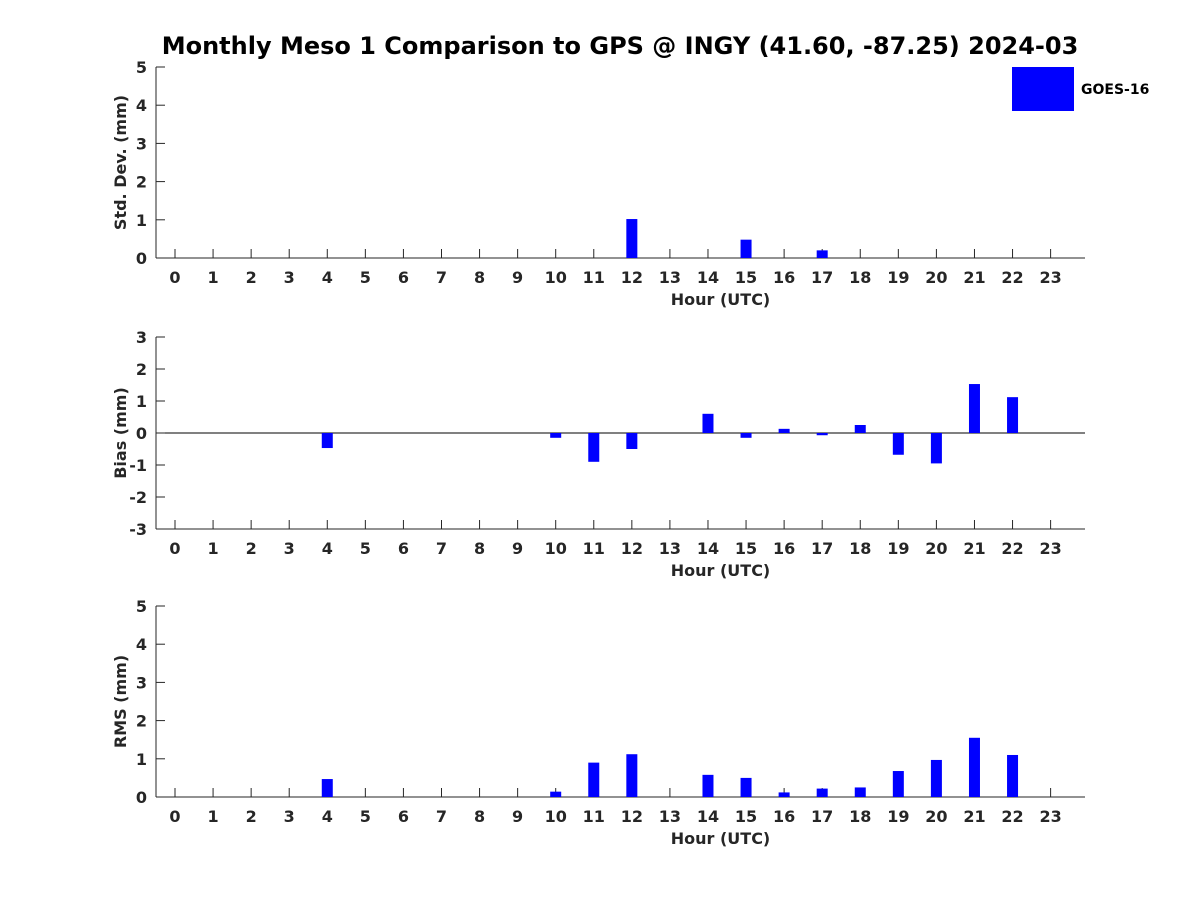 Image resolution: width=1200 pixels, height=900 pixels. What do you see at coordinates (138, 529) in the screenshot?
I see `y-tick-label: -3` at bounding box center [138, 529].